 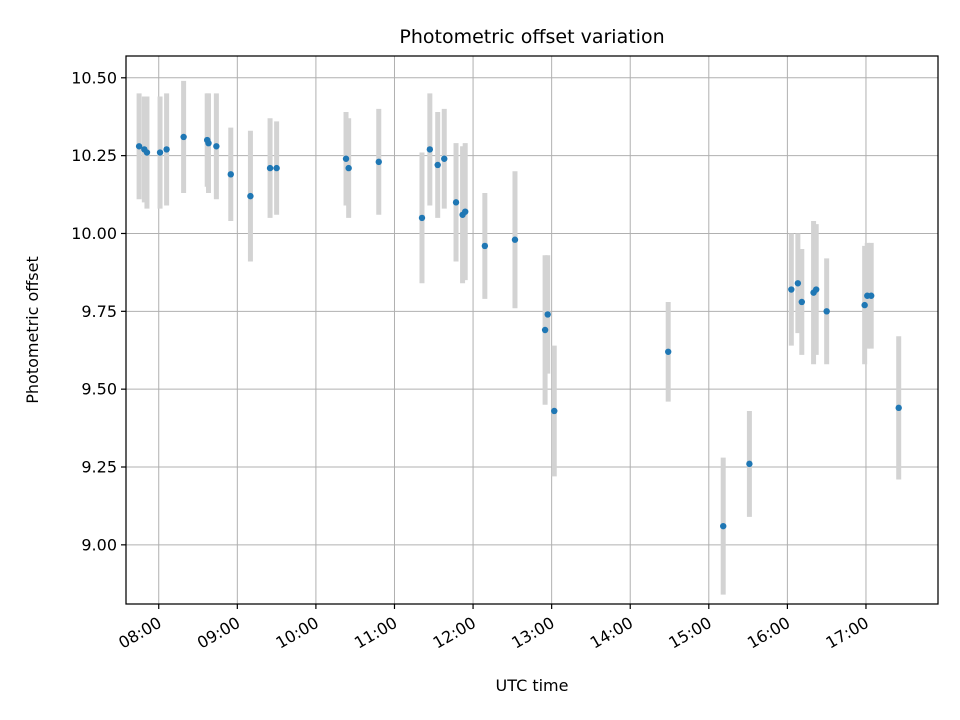 I want to click on y-tick-label: 9.75, so click(x=99, y=311).